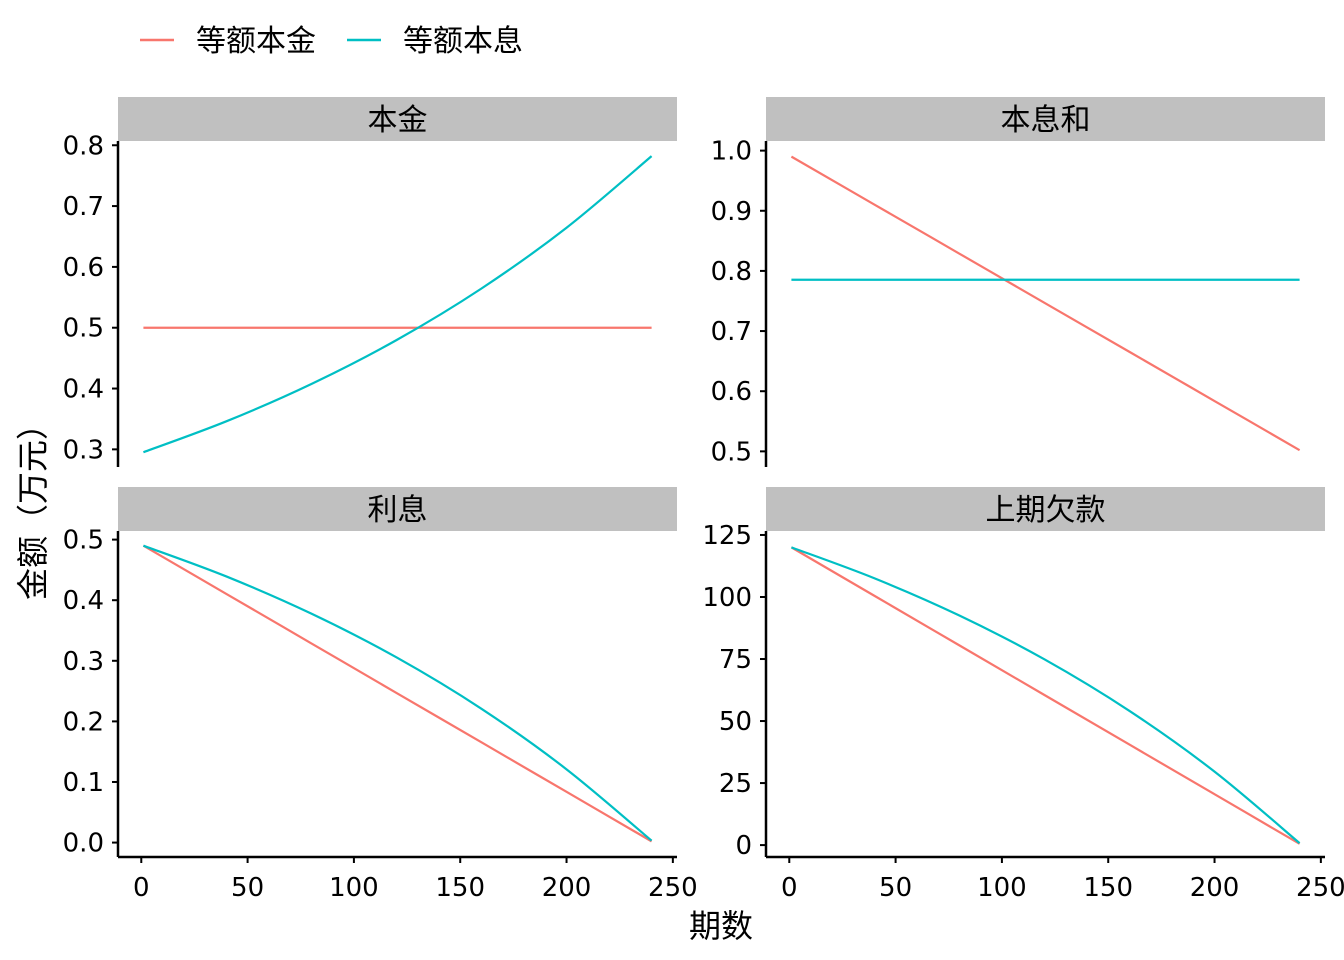 This screenshot has width=1344, height=960. Describe the element at coordinates (731, 212) in the screenshot. I see `y-tick-label: 0.9` at that location.